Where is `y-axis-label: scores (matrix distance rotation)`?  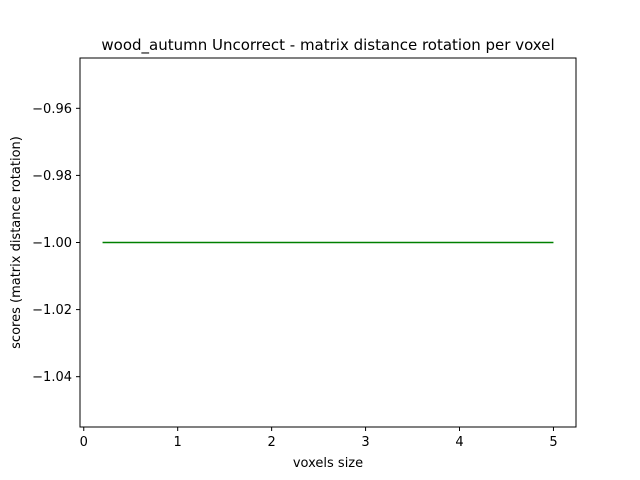 y-axis-label: scores (matrix distance rotation) is located at coordinates (16, 242).